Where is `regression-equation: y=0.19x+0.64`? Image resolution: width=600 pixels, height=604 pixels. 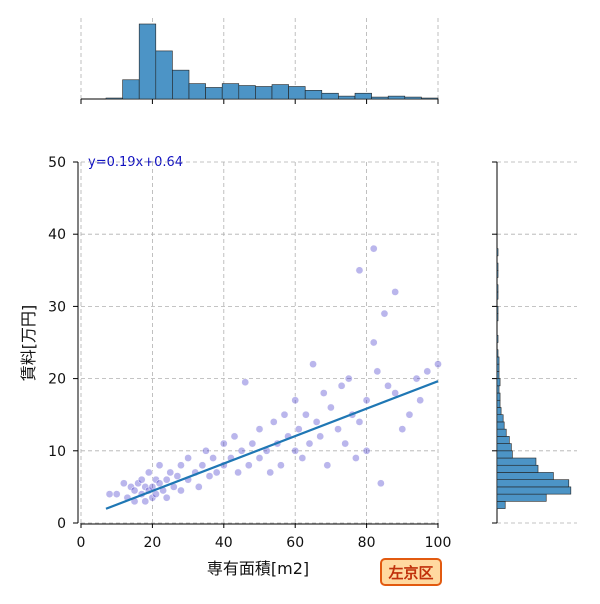 regression-equation: y=0.19x+0.64 is located at coordinates (135, 162).